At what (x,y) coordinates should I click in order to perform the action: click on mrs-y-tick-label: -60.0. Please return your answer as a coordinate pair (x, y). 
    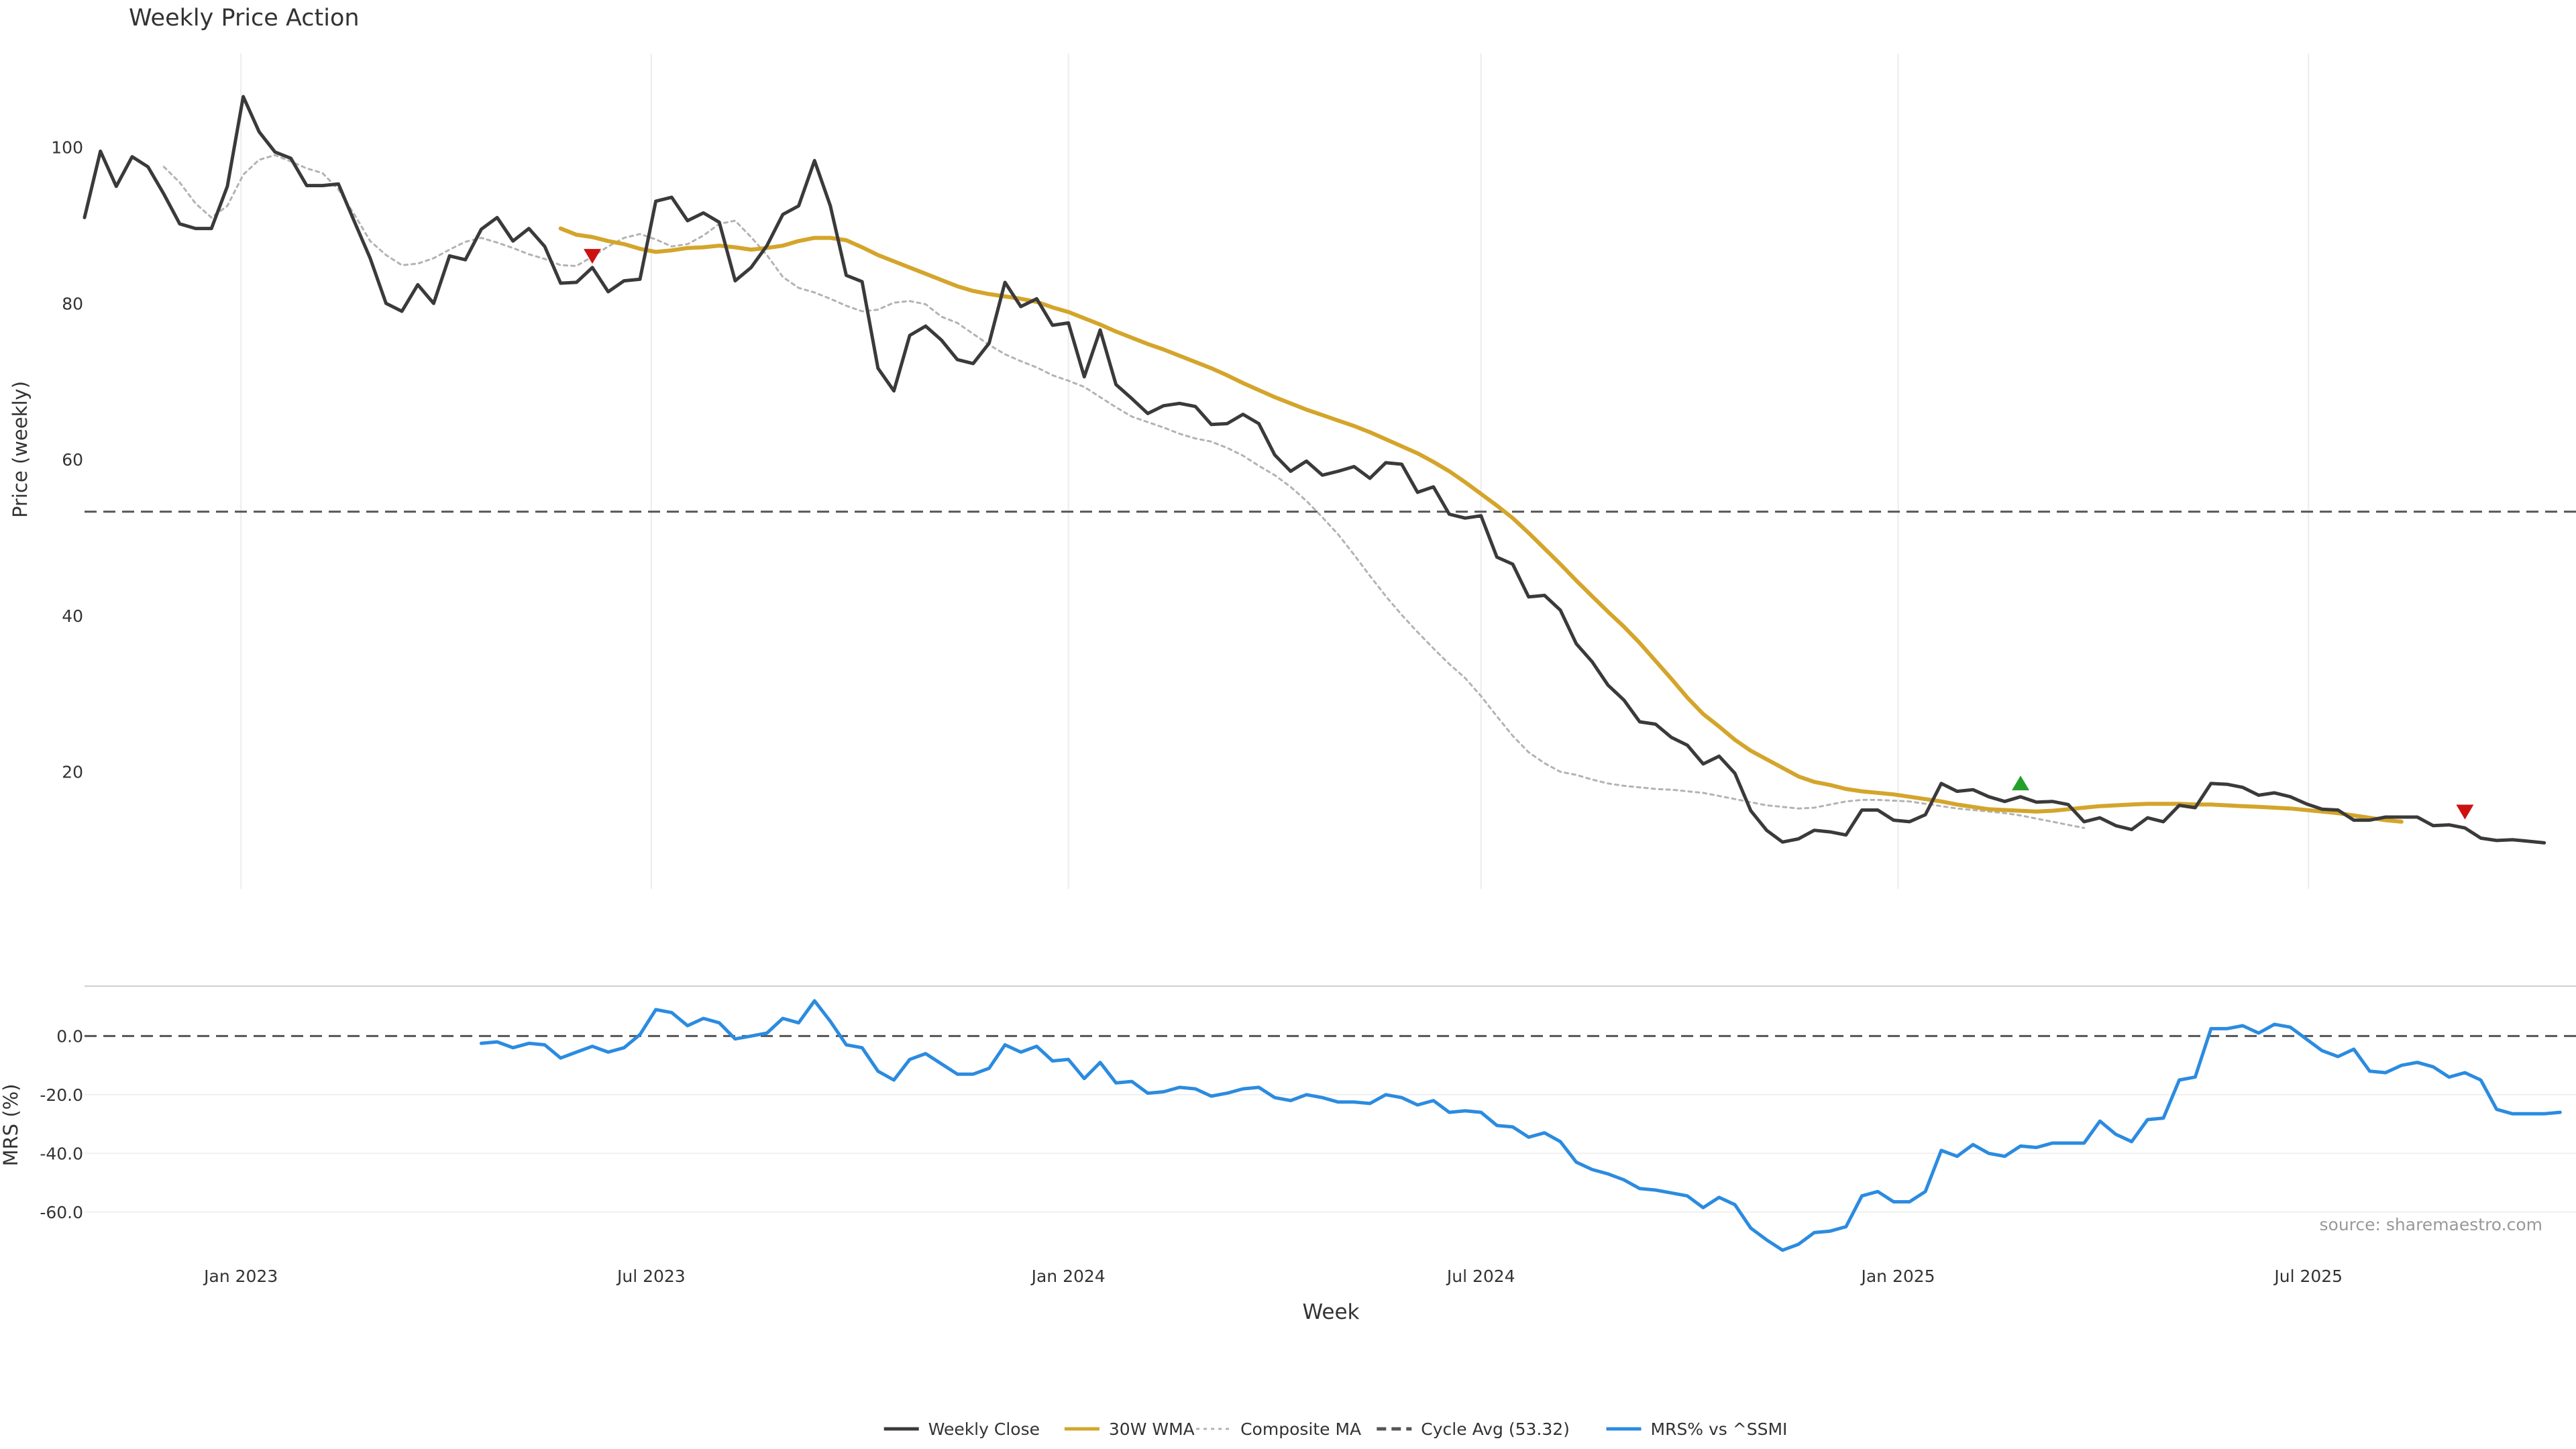
    Looking at the image, I should click on (61, 1212).